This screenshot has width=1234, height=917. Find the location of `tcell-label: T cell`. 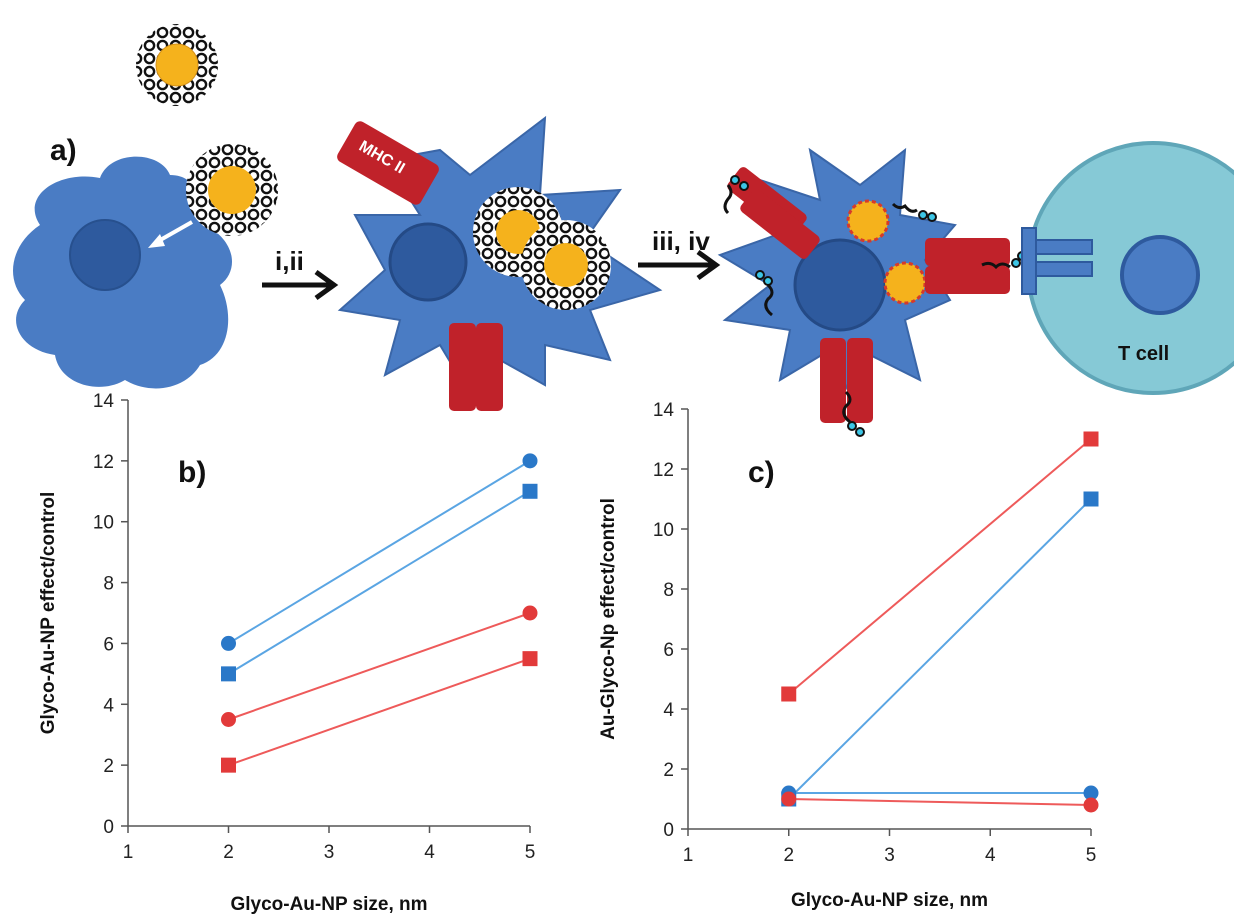

tcell-label: T cell is located at coordinates (1143, 354).